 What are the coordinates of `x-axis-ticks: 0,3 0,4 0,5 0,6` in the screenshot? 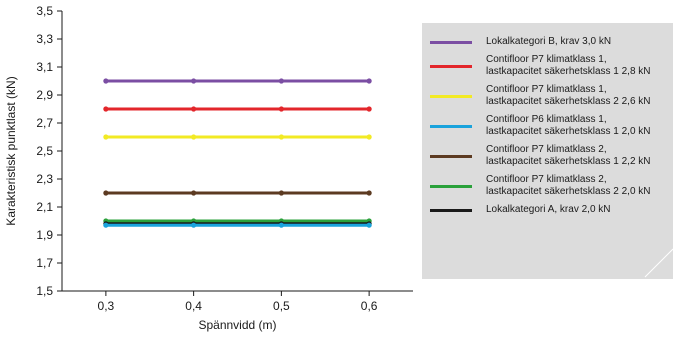 It's located at (238, 302).